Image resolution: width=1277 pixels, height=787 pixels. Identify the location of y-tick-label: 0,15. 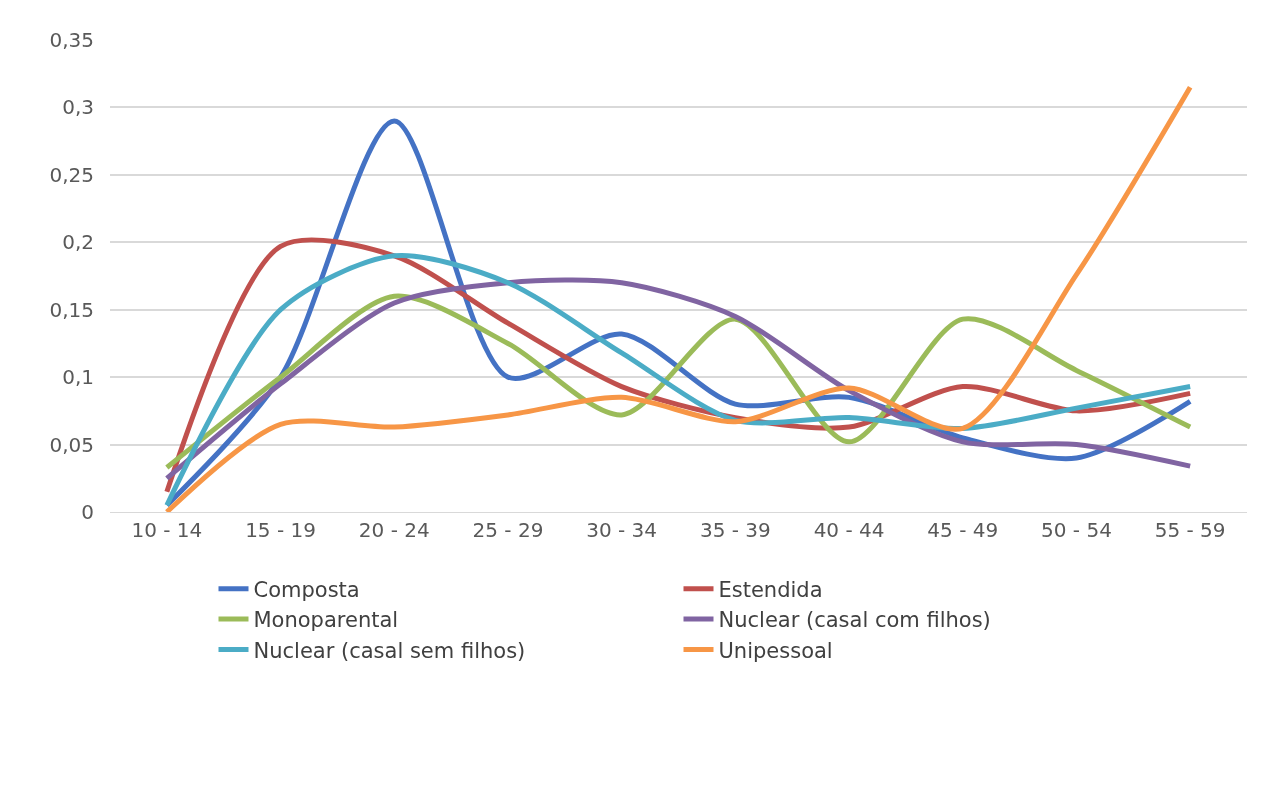
(71, 309).